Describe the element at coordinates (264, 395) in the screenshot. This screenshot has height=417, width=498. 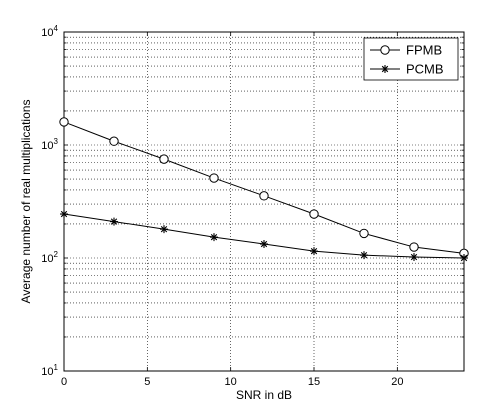
I see `x-axis-label: SNR in dB` at that location.